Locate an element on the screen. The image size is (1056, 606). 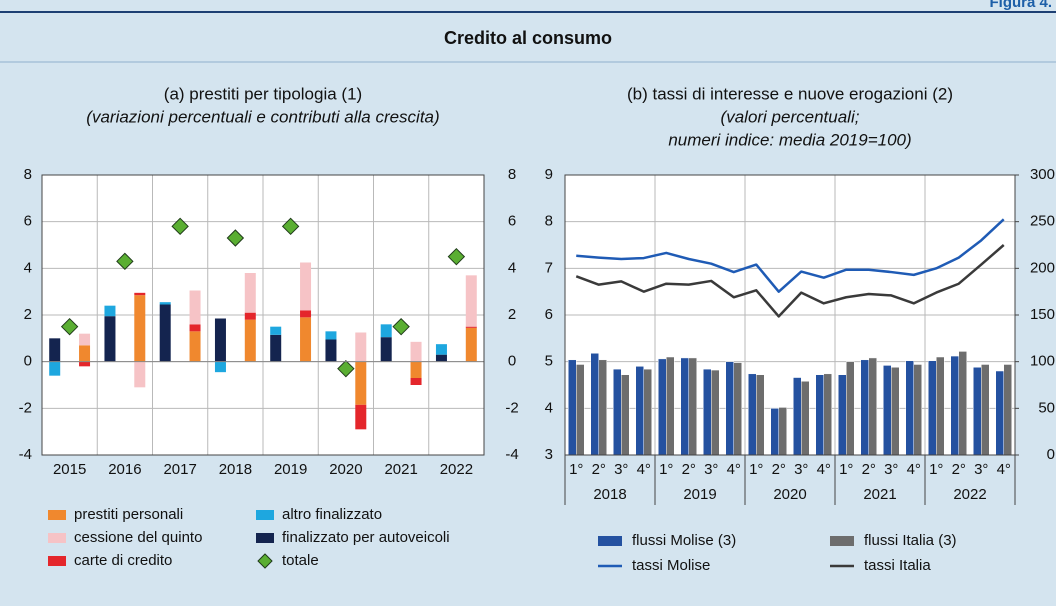
x-tick-label: 2022 is located at coordinates (456, 469).